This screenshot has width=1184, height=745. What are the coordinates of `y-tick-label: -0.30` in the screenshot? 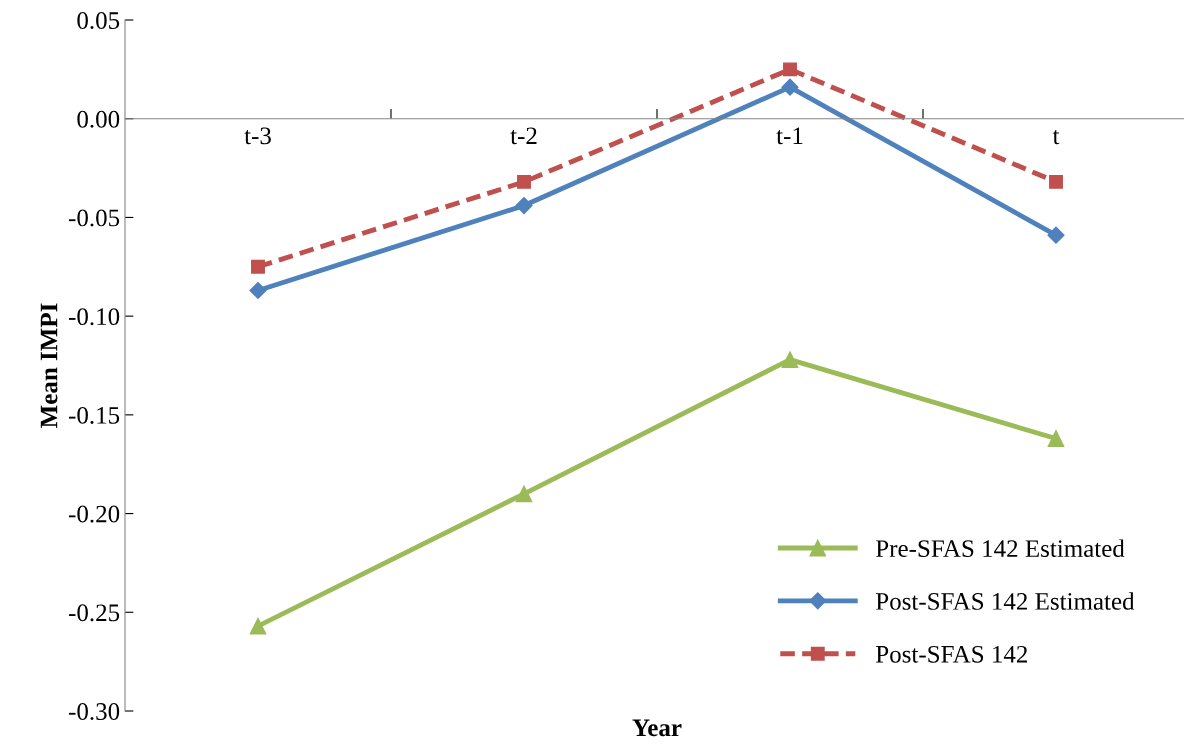 It's located at (94, 712).